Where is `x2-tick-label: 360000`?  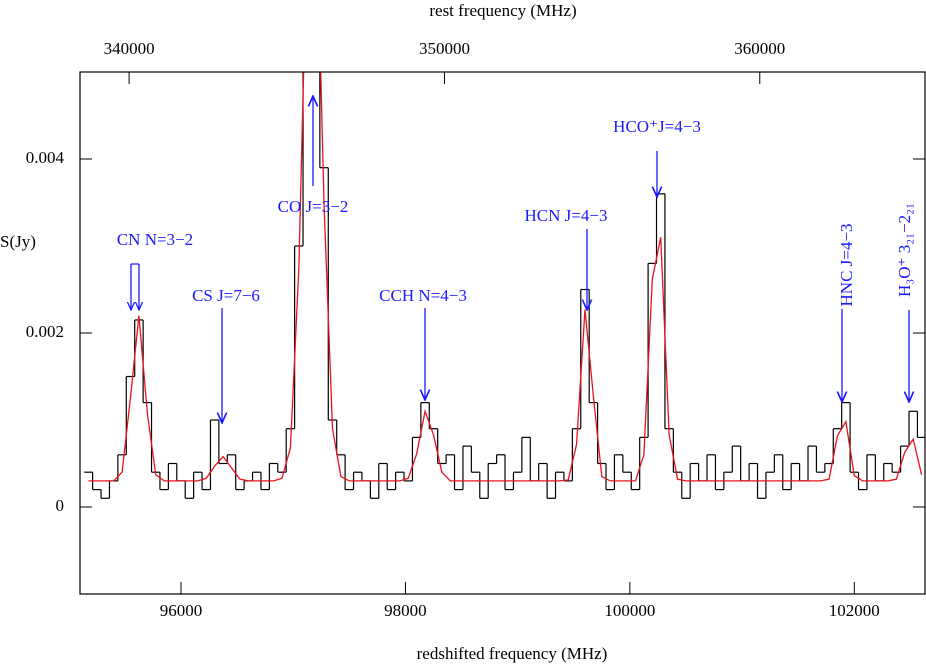 x2-tick-label: 360000 is located at coordinates (759, 48).